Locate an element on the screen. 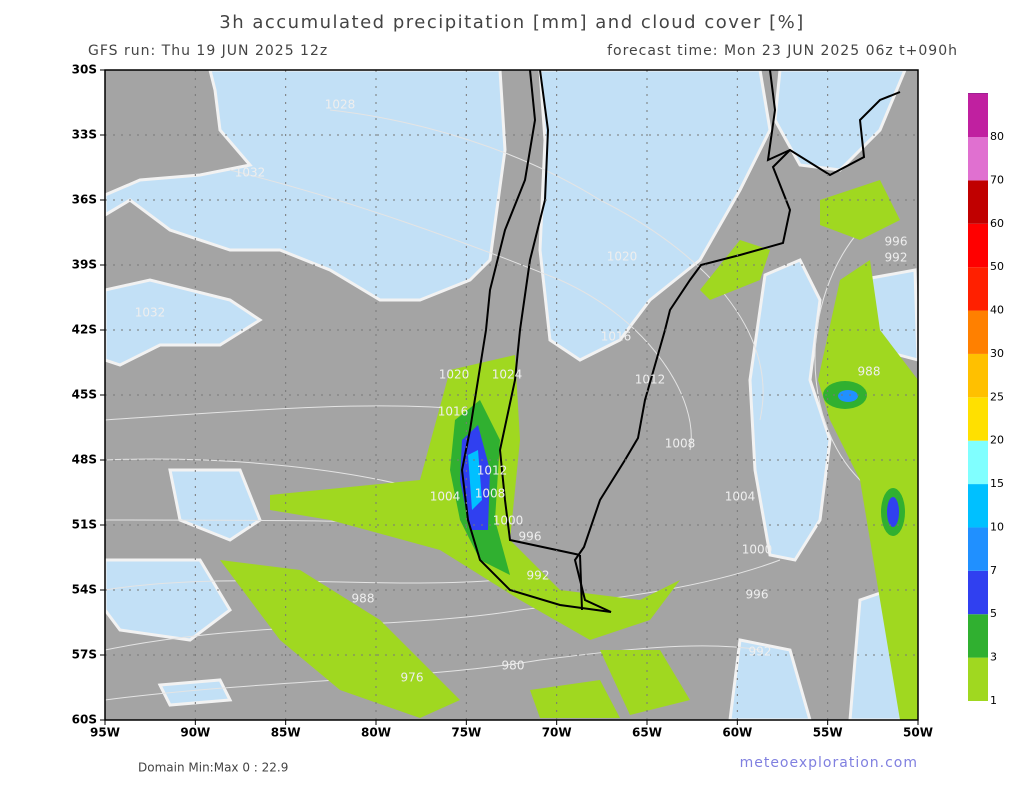  lon-label: 90W is located at coordinates (195, 733).